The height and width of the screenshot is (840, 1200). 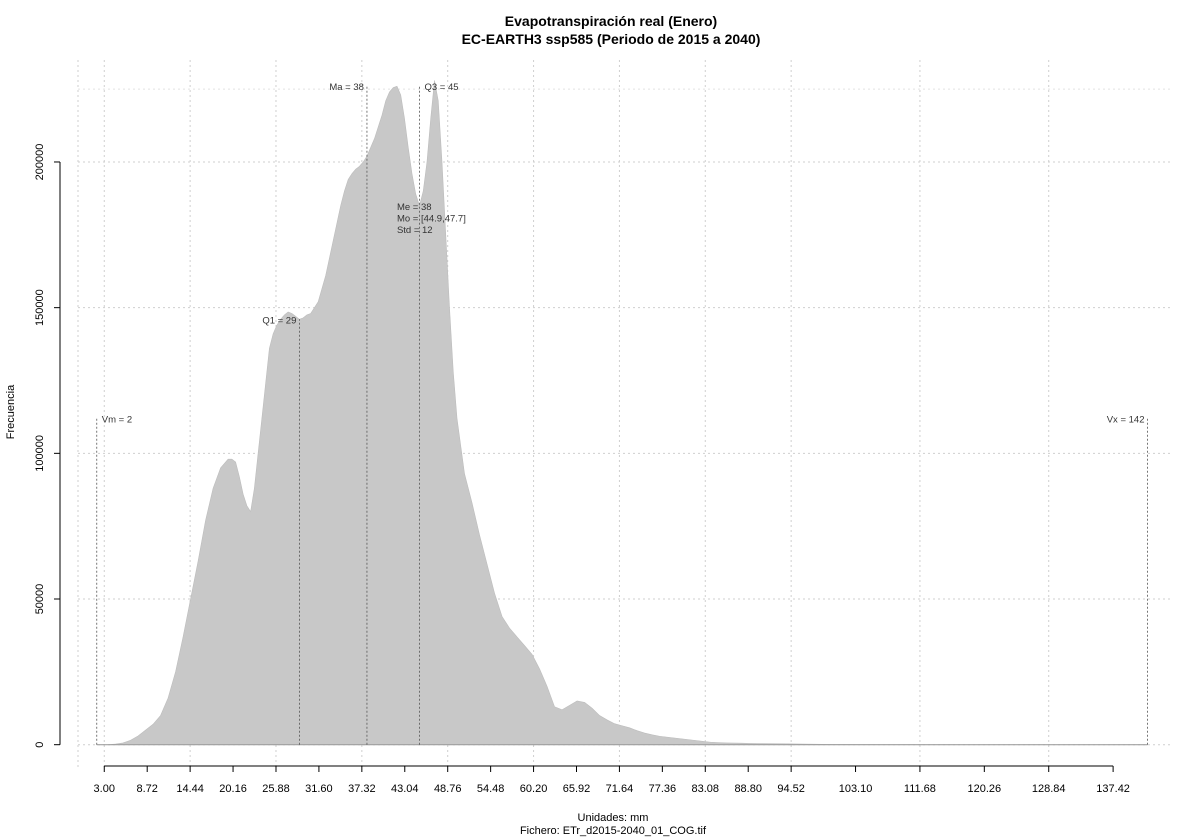 What do you see at coordinates (276, 789) in the screenshot?
I see `x-tick-label: 25.88` at bounding box center [276, 789].